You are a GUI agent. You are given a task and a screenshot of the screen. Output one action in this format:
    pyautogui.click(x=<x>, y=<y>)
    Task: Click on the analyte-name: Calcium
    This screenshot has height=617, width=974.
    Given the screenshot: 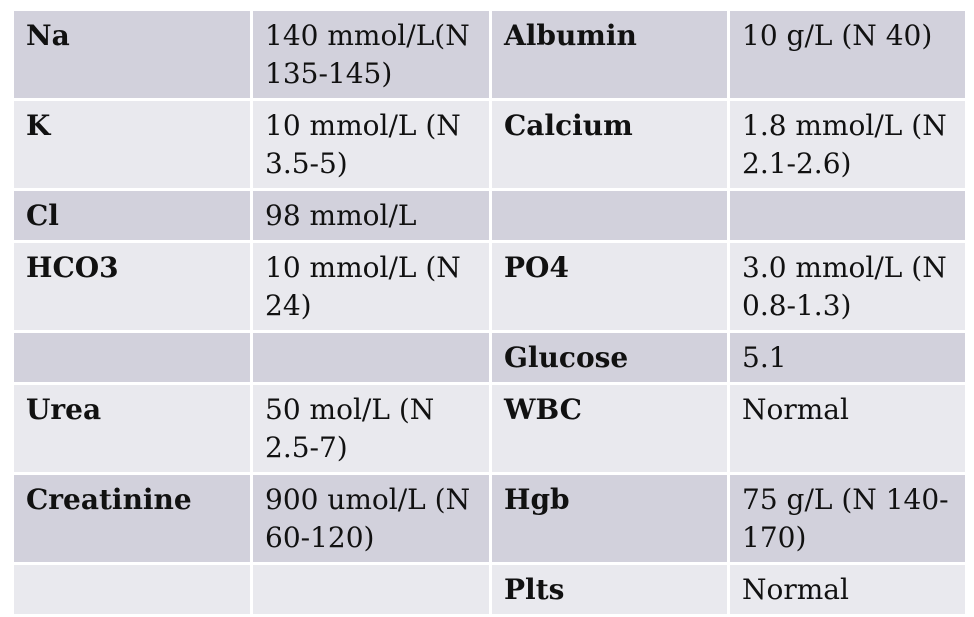 What is the action you would take?
    pyautogui.click(x=609, y=144)
    